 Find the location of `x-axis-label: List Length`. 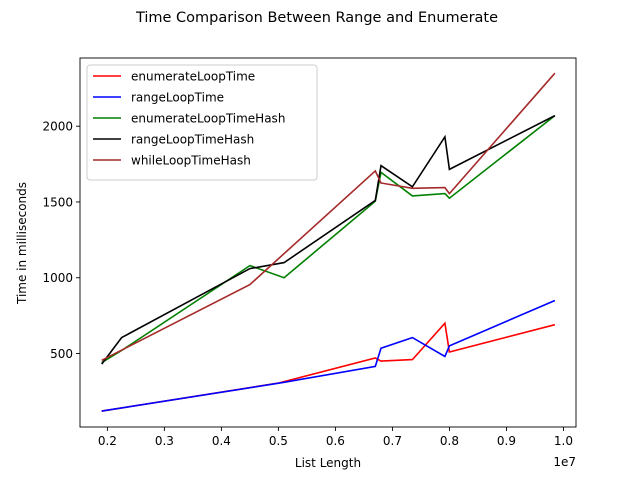

x-axis-label: List Length is located at coordinates (328, 463).